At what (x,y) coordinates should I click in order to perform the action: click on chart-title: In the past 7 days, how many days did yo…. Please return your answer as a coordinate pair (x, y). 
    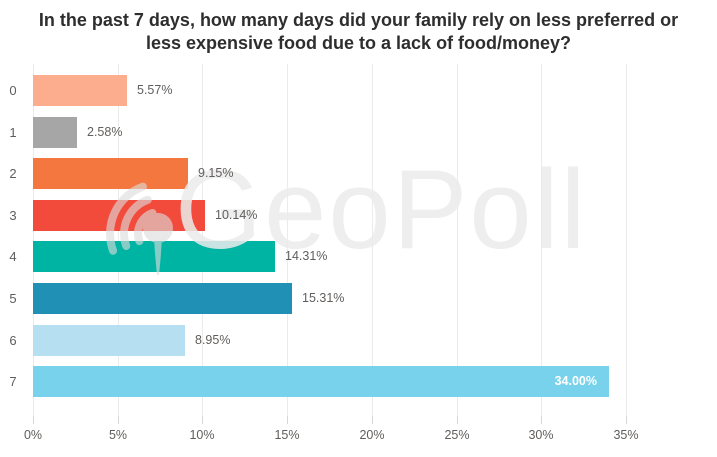
    Looking at the image, I should click on (358, 32).